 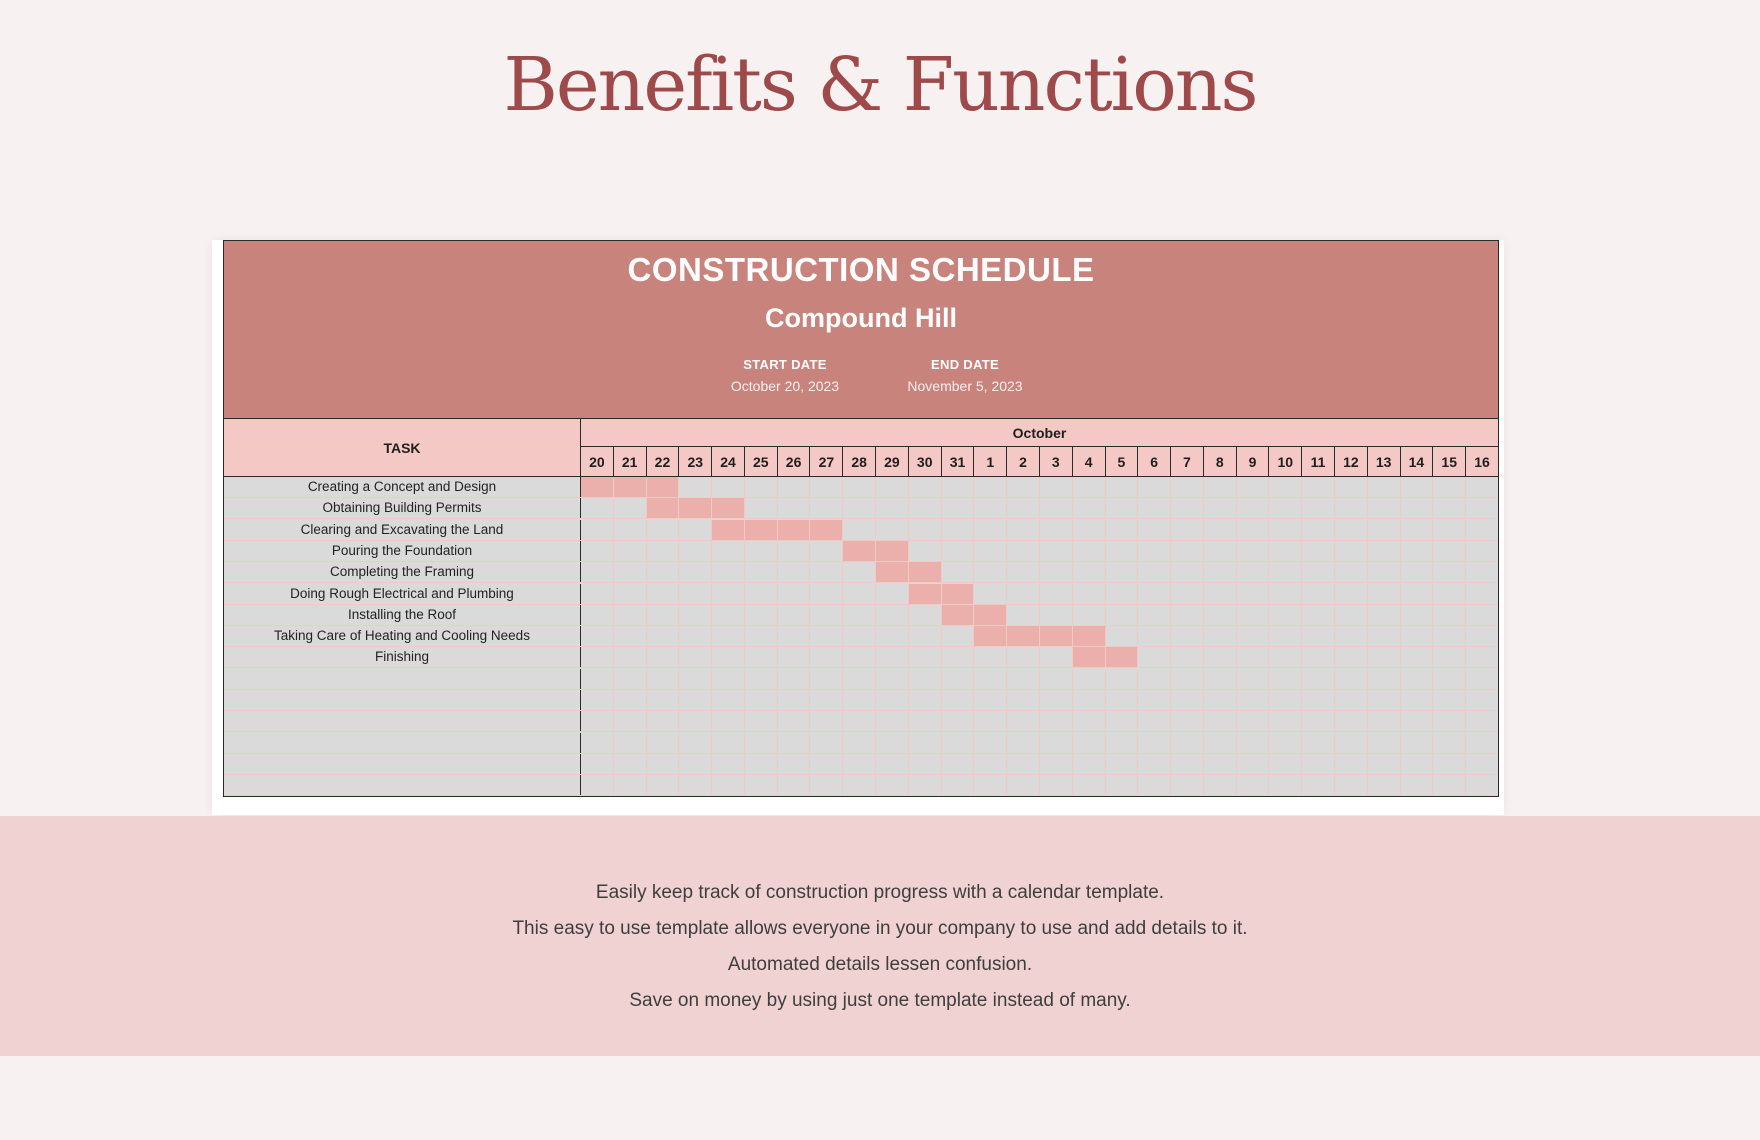 What do you see at coordinates (402, 721) in the screenshot?
I see `task-name` at bounding box center [402, 721].